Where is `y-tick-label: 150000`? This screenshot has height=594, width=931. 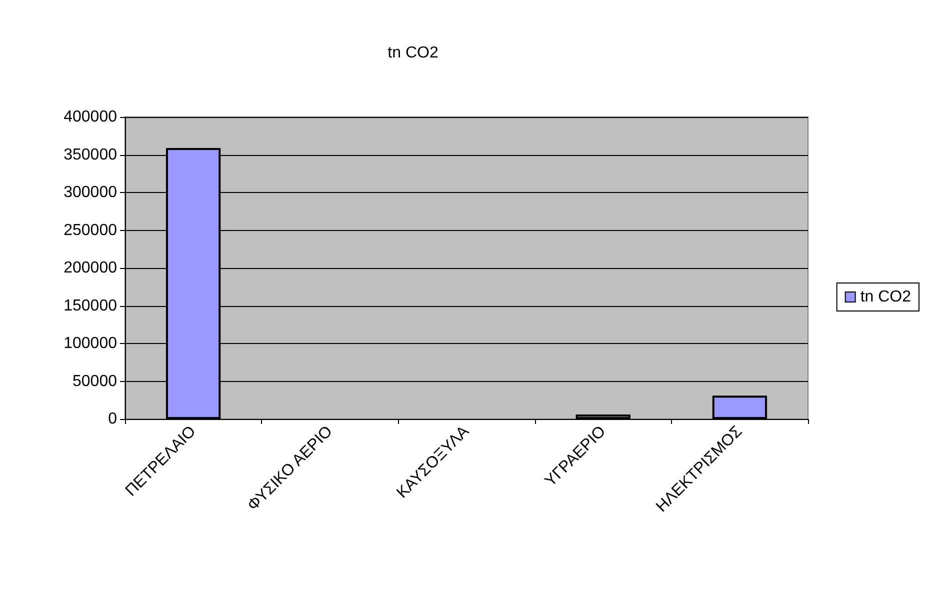 y-tick-label: 150000 is located at coordinates (91, 305).